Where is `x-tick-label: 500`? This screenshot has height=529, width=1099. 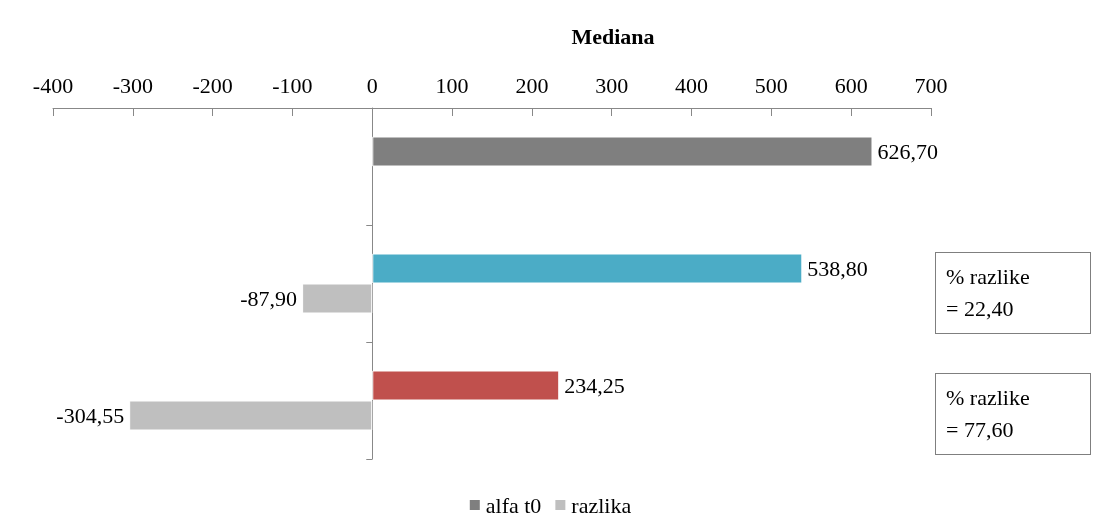
x-tick-label: 500 is located at coordinates (771, 85).